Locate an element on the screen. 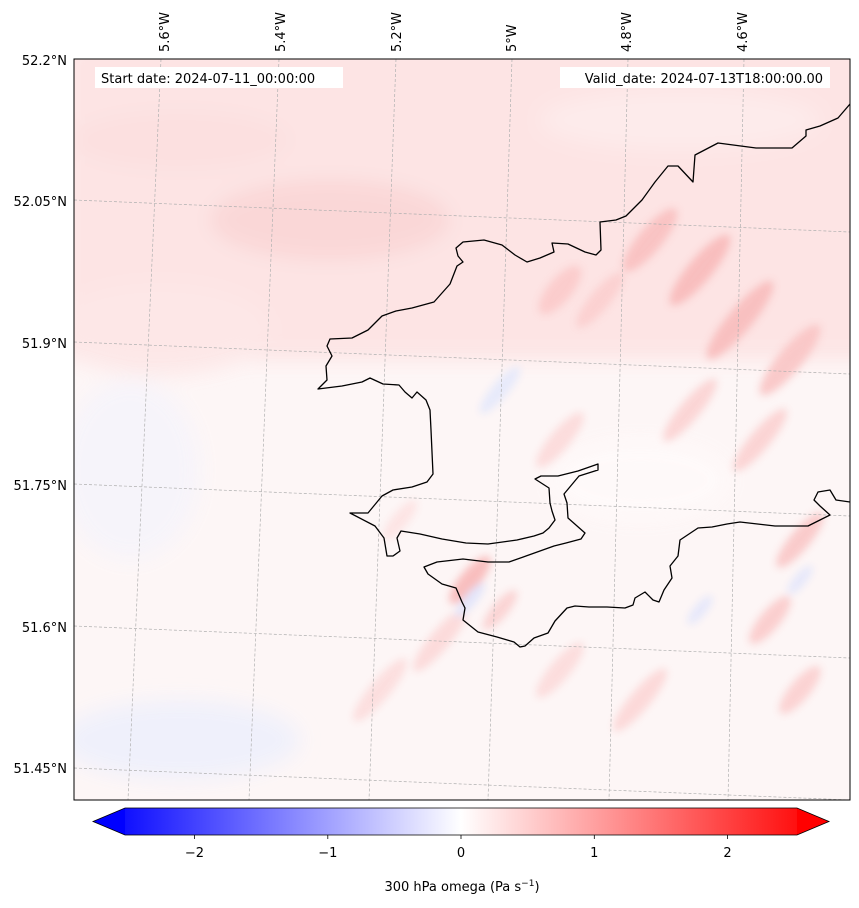 Image resolution: width=859 pixels, height=908 pixels. colorbar-extend-high is located at coordinates (813, 821).